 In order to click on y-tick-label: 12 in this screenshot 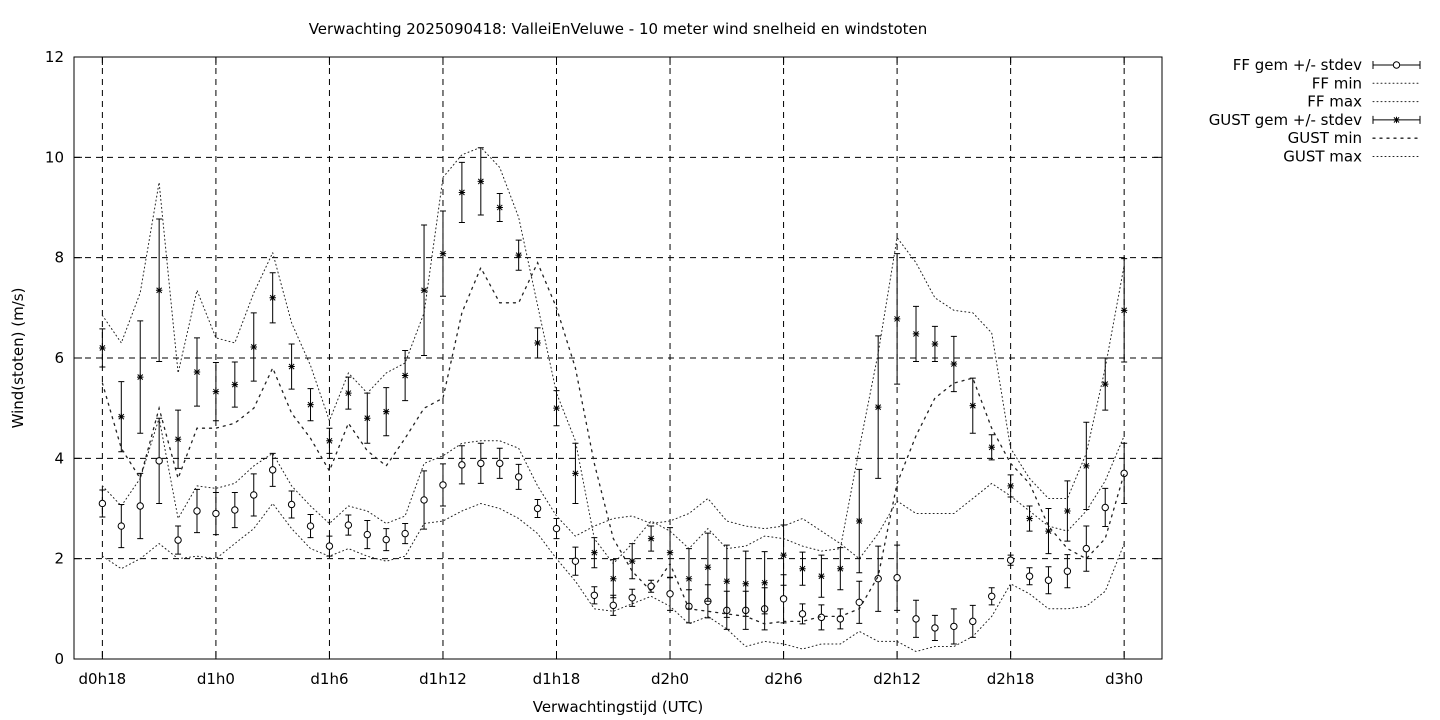, I will do `click(54, 57)`.